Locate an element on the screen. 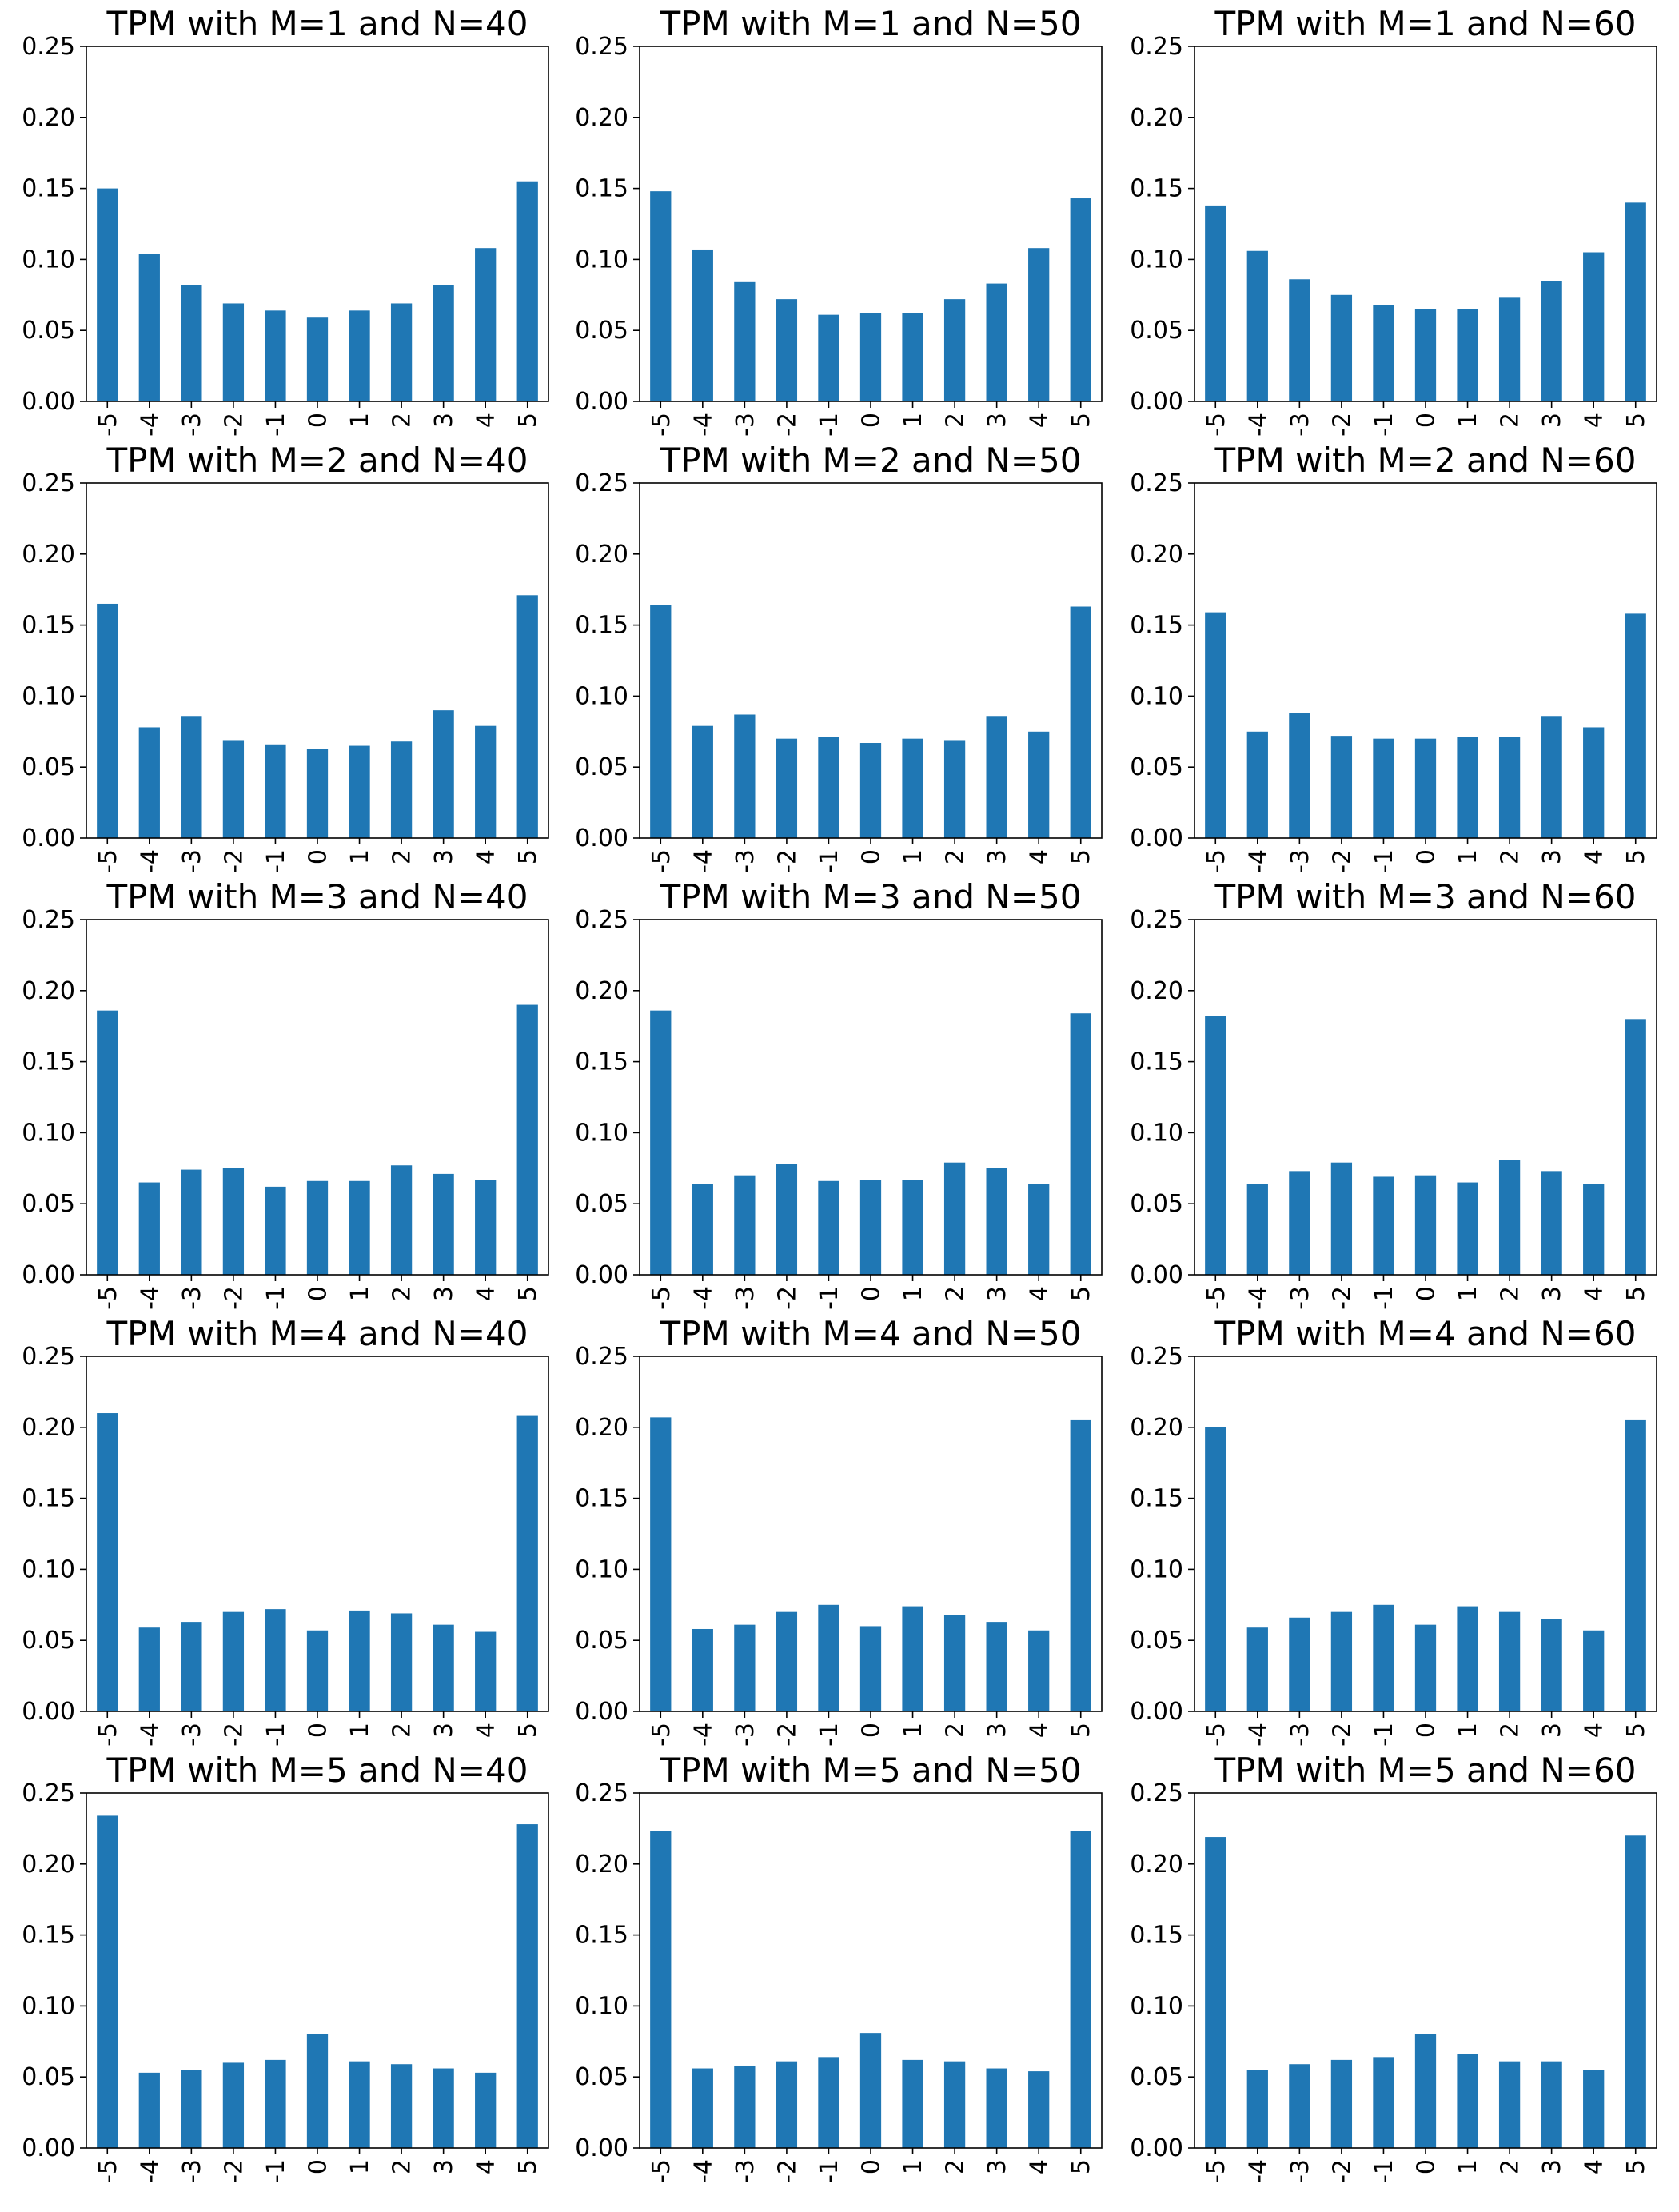  x-tick-label: -4 is located at coordinates (150, 425).